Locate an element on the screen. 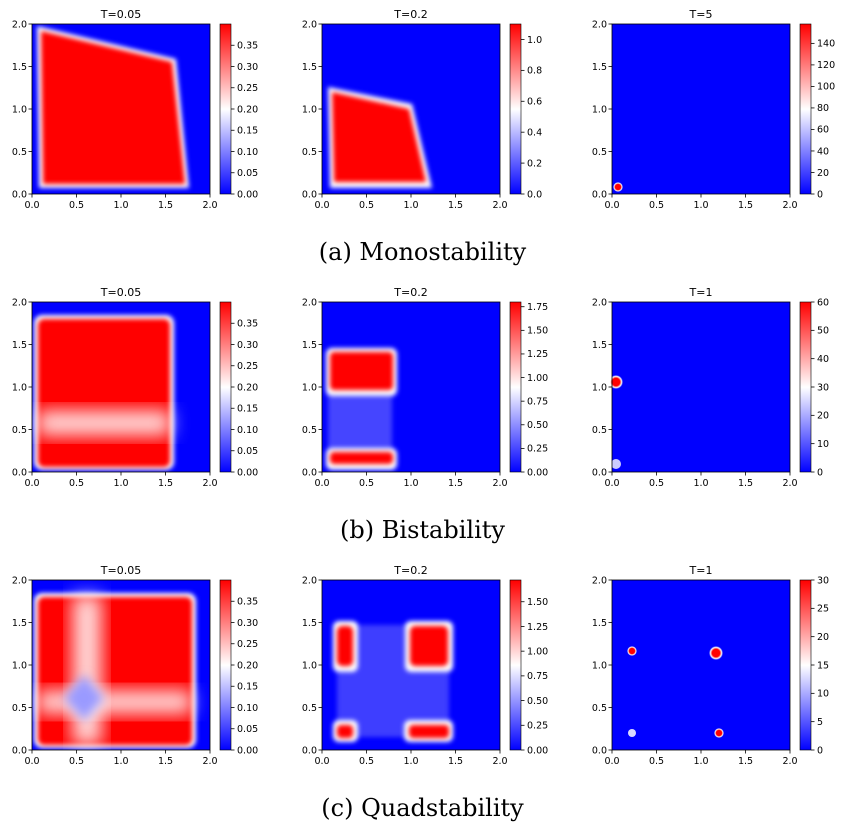 This screenshot has height=825, width=845. colorbar-tick-label: 15 is located at coordinates (823, 665).